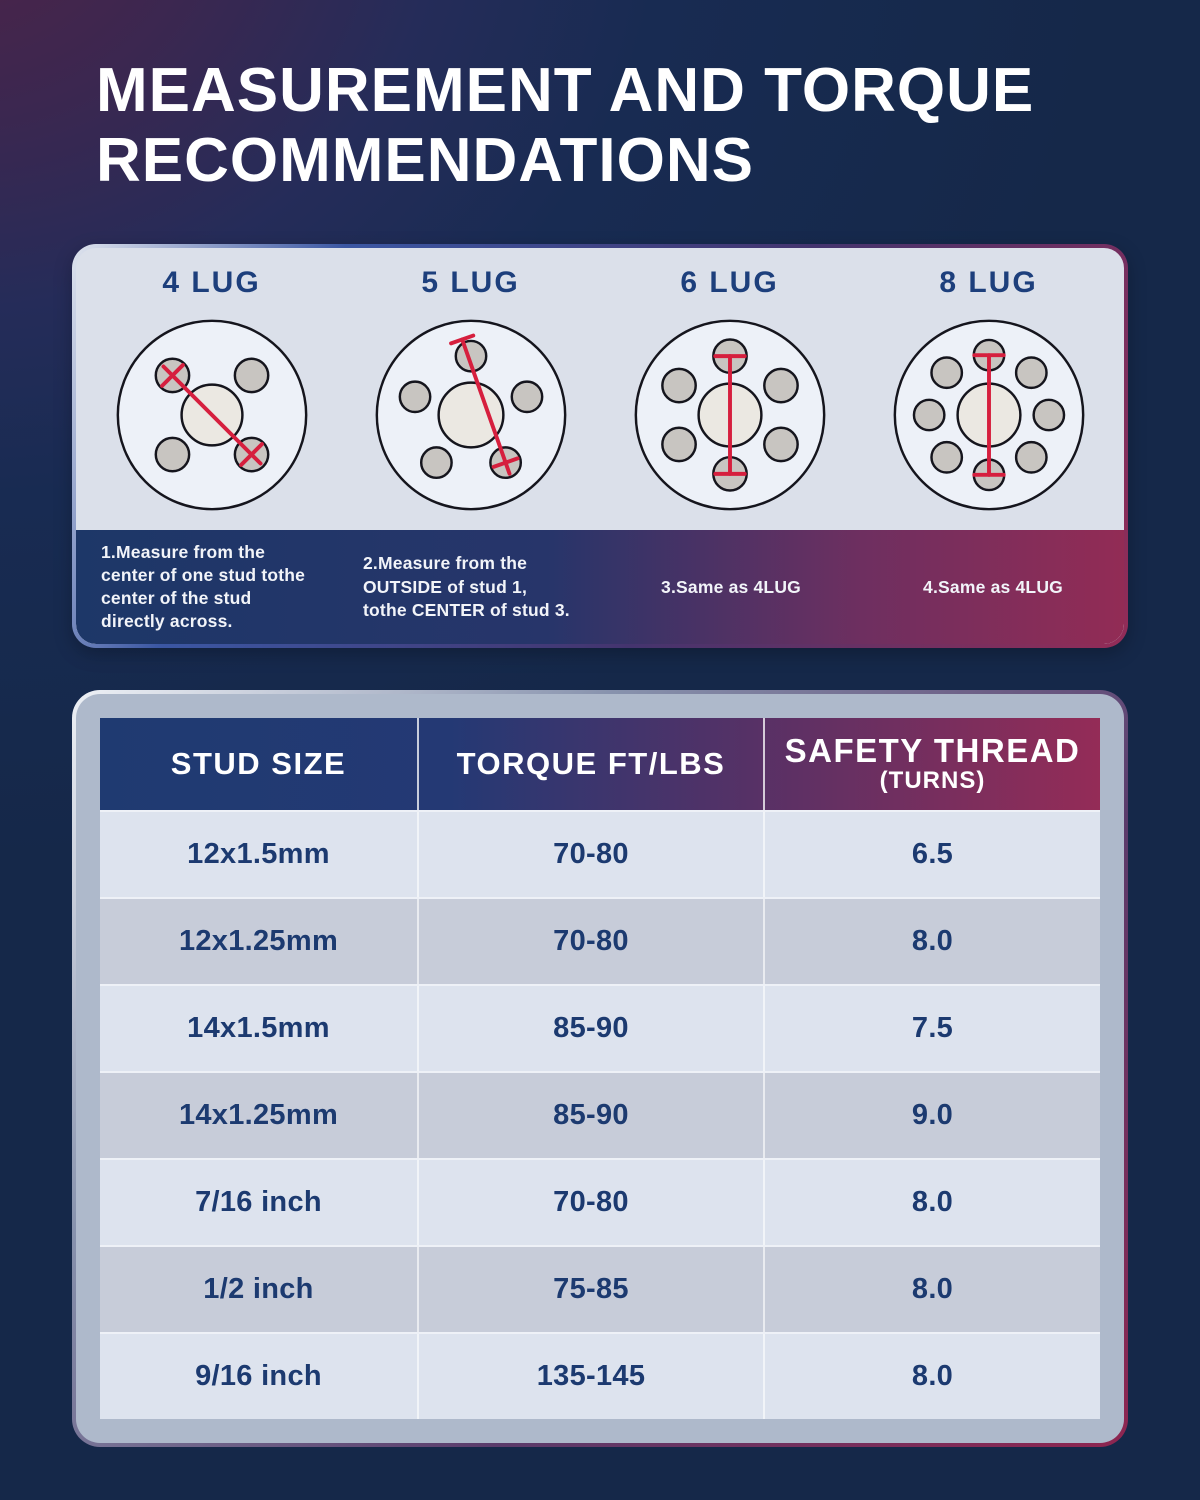 The image size is (1200, 1500). What do you see at coordinates (590, 1377) in the screenshot?
I see `cell-torque: 135-145` at bounding box center [590, 1377].